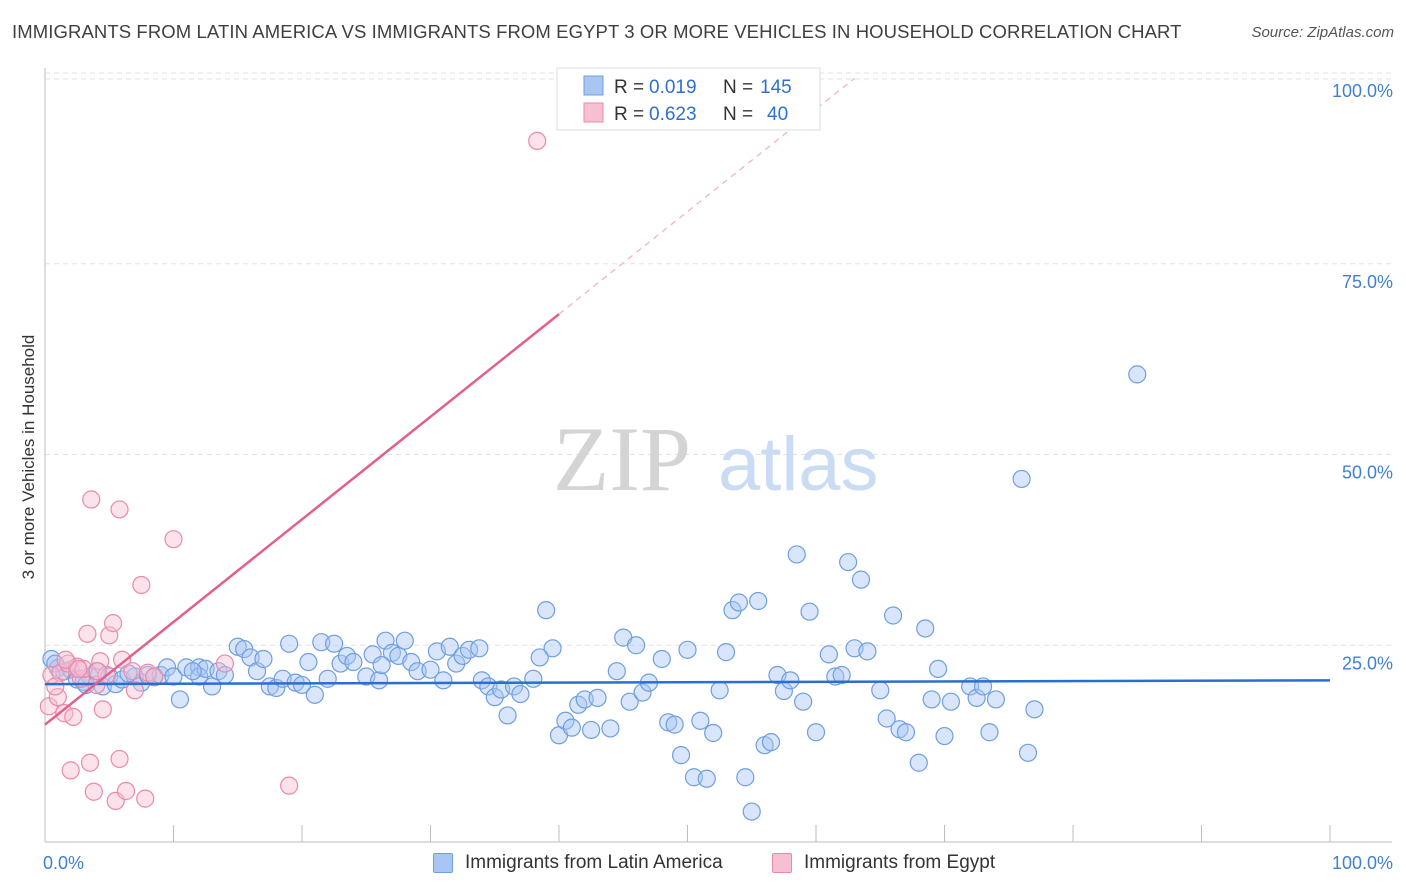 The image size is (1406, 892). I want to click on x-tick-label: 100.0%, so click(1362, 863).